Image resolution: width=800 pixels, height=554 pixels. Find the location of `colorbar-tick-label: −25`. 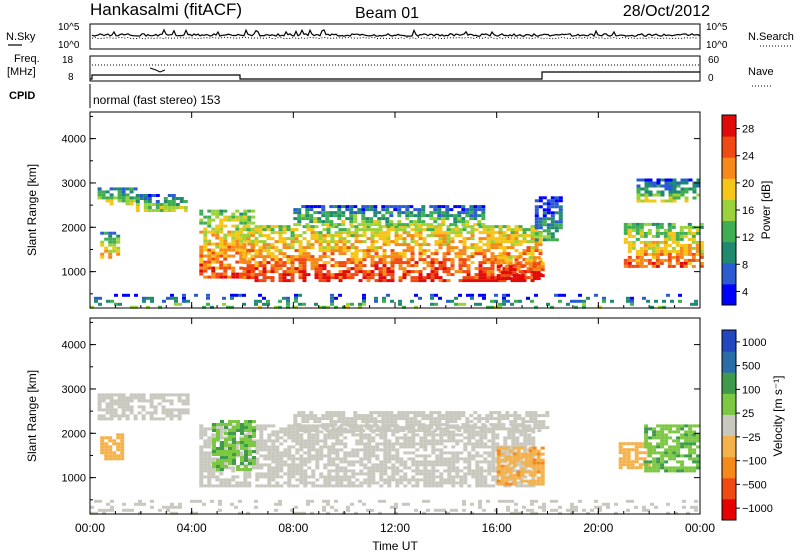

colorbar-tick-label: −25 is located at coordinates (751, 438).